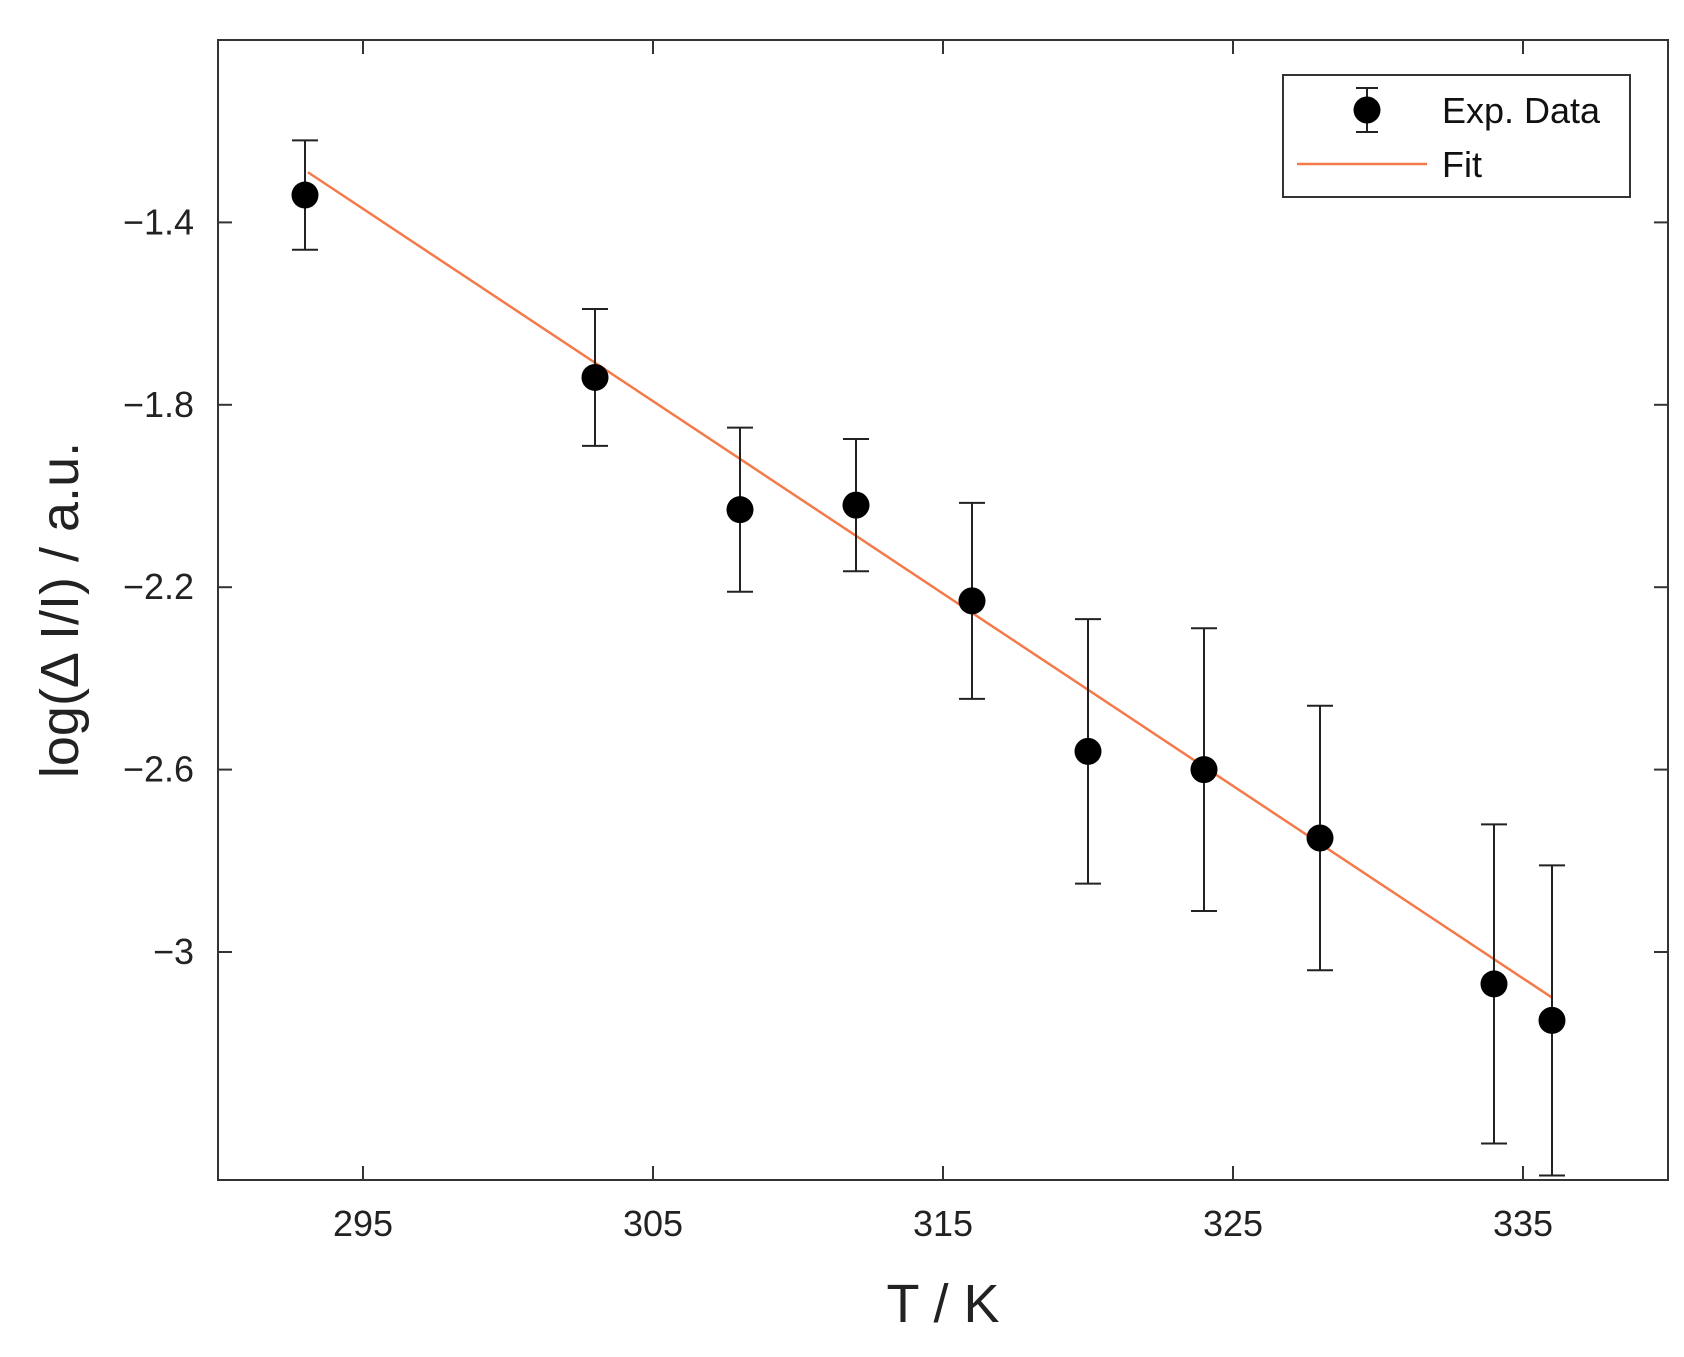  What do you see at coordinates (158, 404) in the screenshot?
I see `y-tick-label: −1.8` at bounding box center [158, 404].